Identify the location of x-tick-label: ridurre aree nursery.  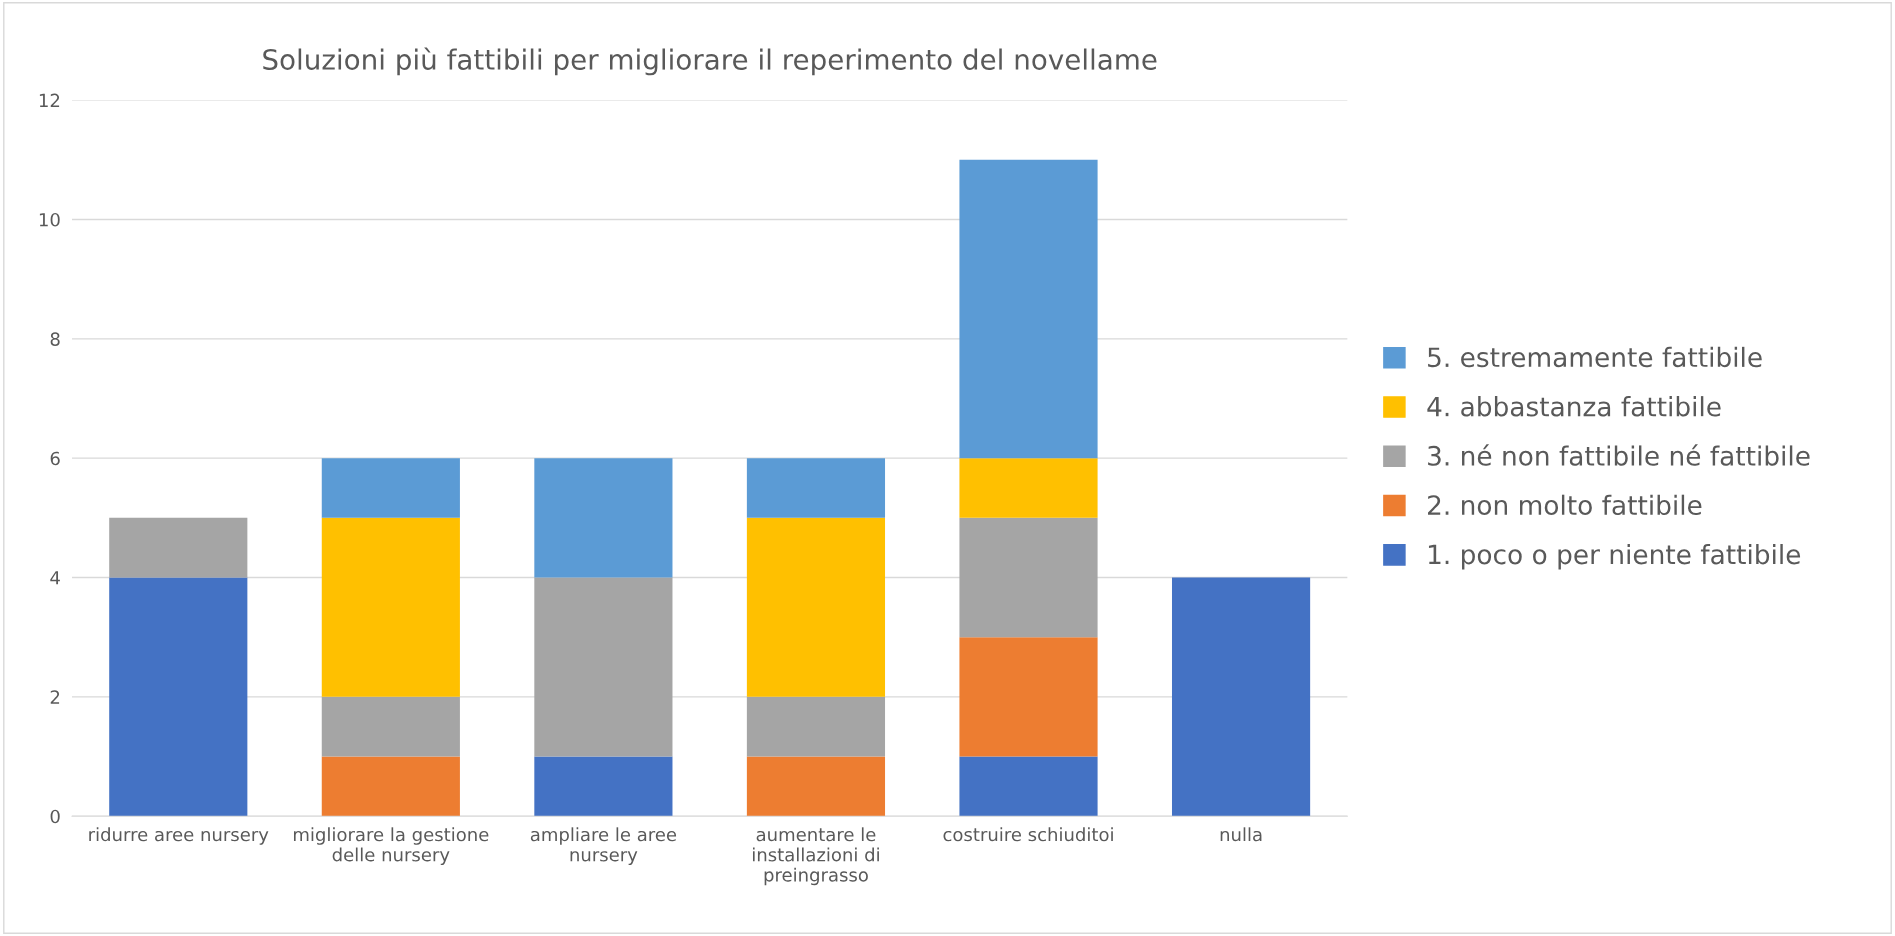
(179, 836).